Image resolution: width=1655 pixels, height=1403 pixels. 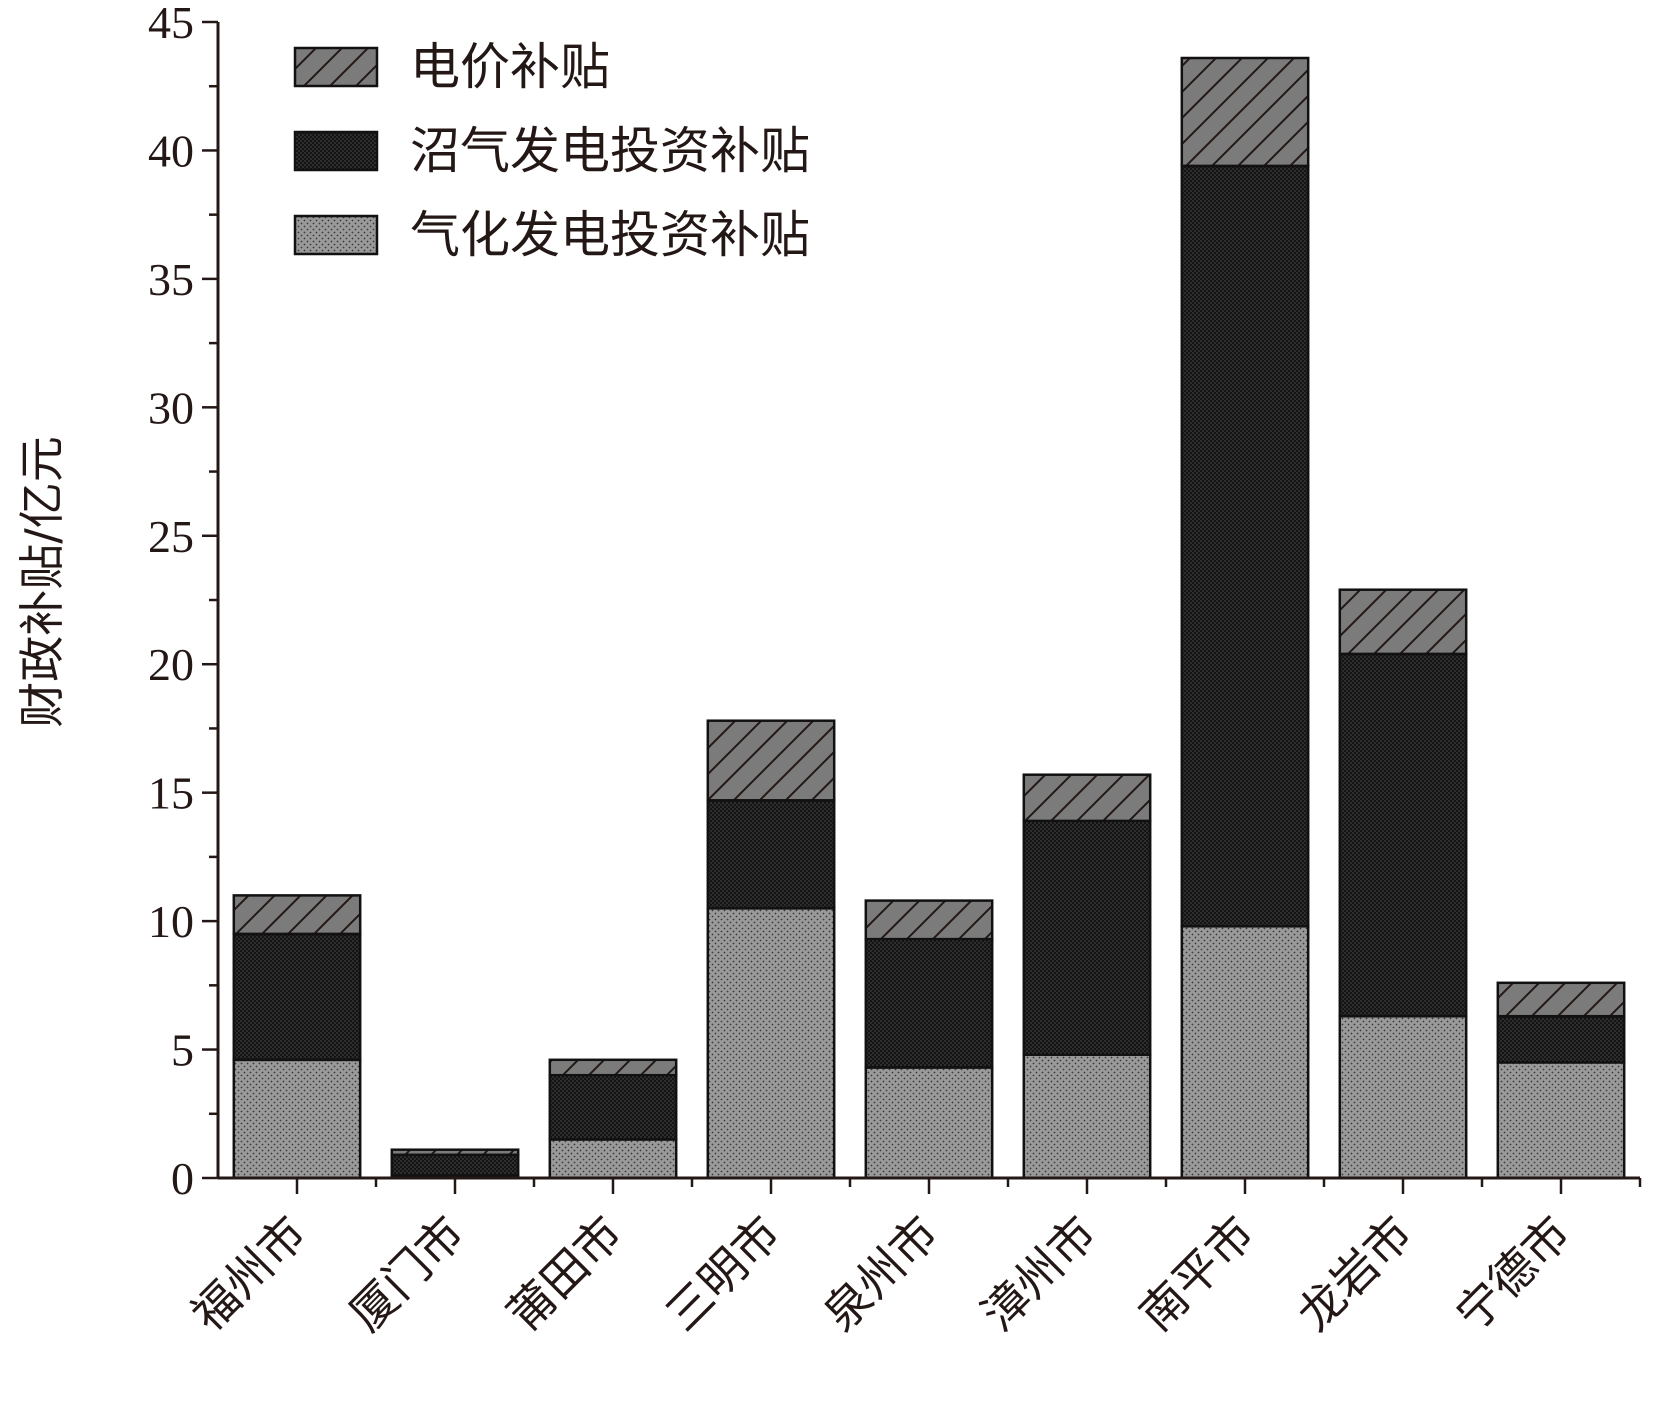 What do you see at coordinates (171, 793) in the screenshot?
I see `y-tick-label: 15` at bounding box center [171, 793].